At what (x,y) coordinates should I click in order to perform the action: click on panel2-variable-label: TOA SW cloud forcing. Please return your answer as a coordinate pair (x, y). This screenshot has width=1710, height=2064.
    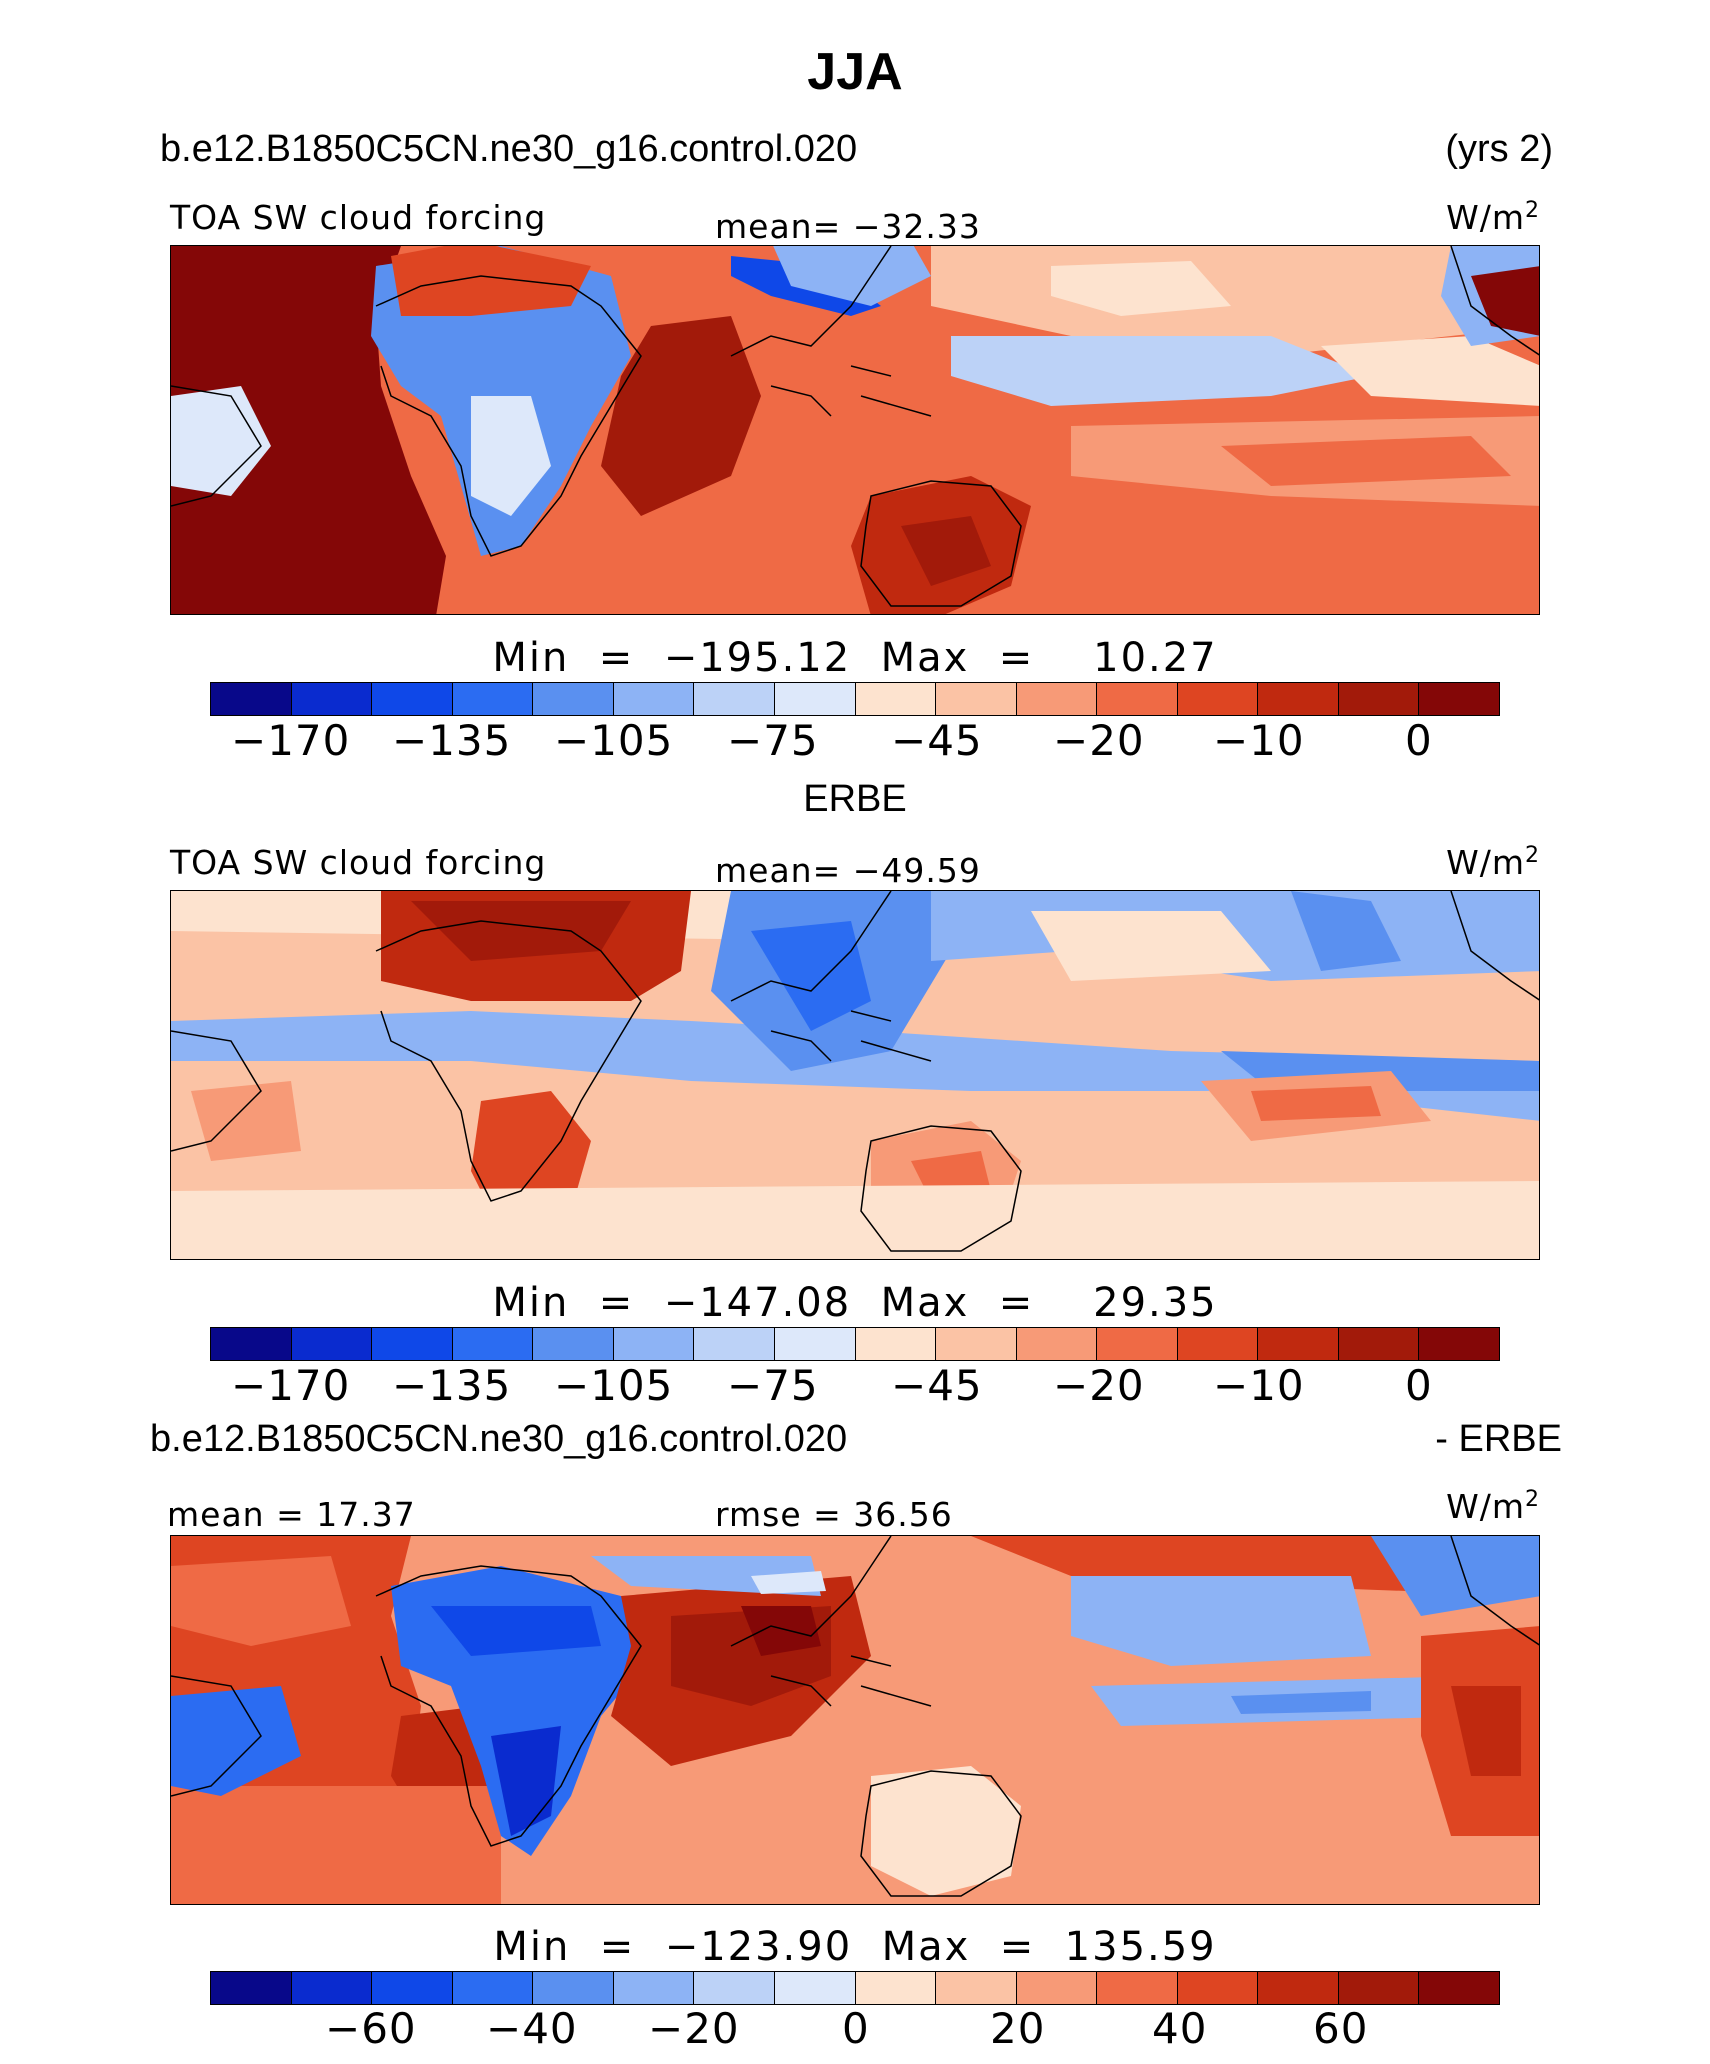
    Looking at the image, I should click on (358, 862).